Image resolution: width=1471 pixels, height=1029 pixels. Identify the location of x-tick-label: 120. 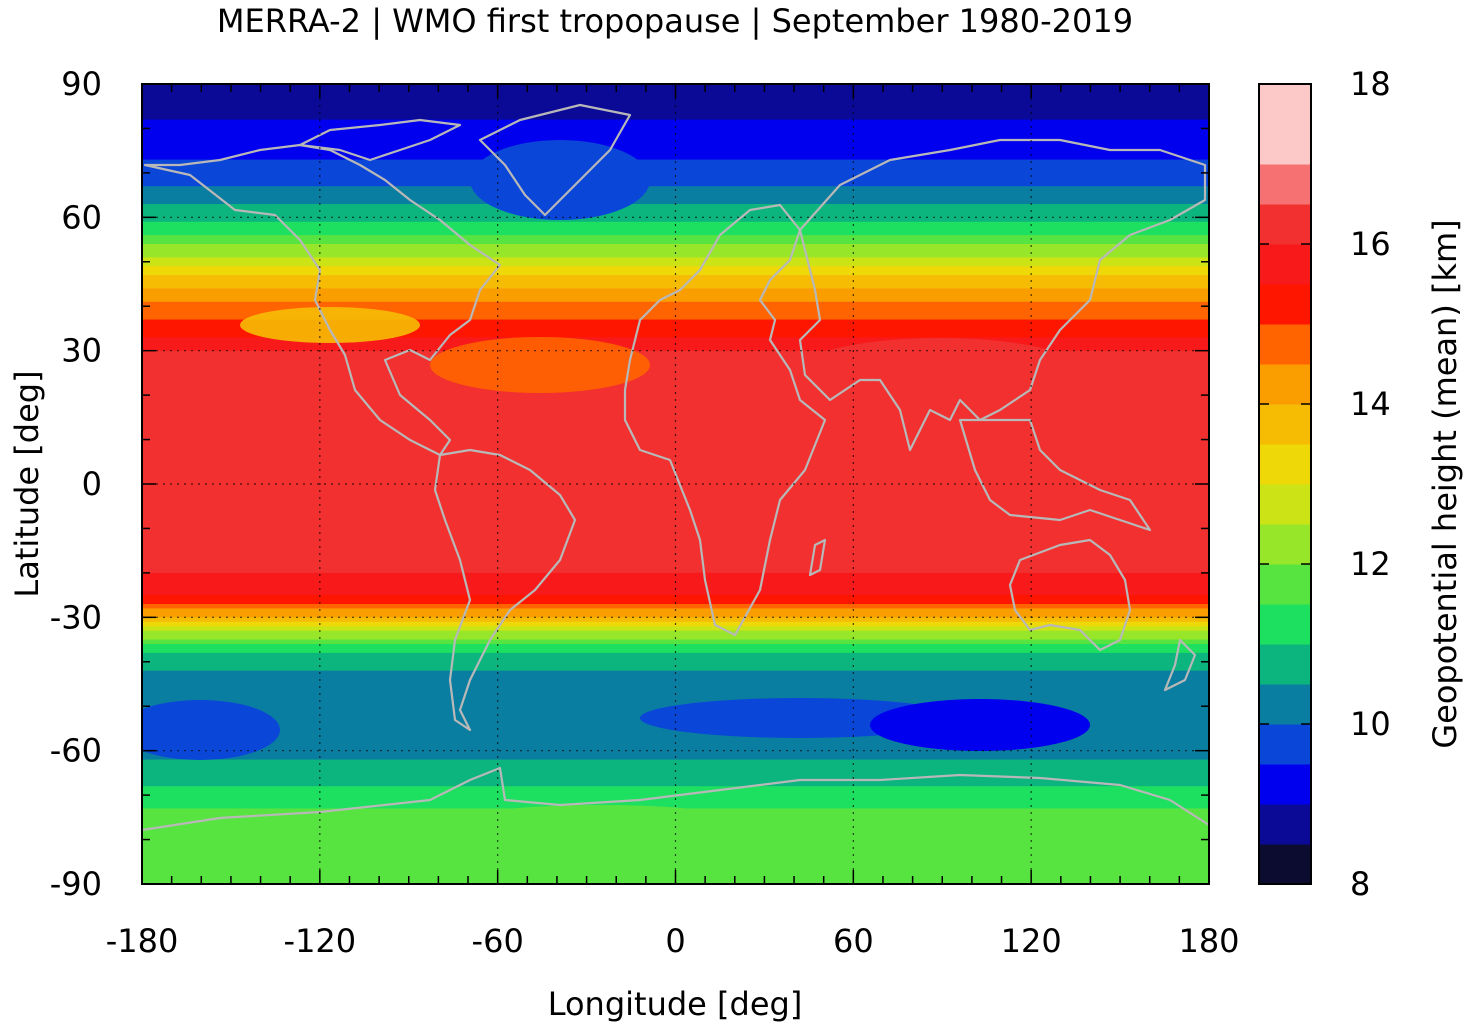
(1031, 941).